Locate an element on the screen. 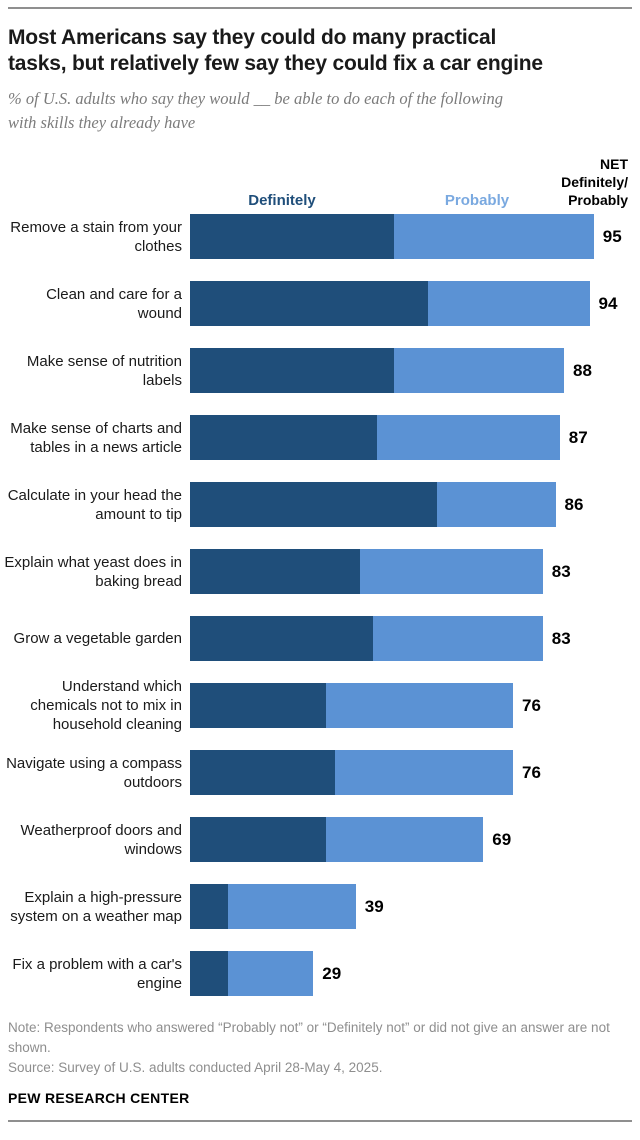  bar-row: Clean and care for a wound 94 is located at coordinates (320, 303).